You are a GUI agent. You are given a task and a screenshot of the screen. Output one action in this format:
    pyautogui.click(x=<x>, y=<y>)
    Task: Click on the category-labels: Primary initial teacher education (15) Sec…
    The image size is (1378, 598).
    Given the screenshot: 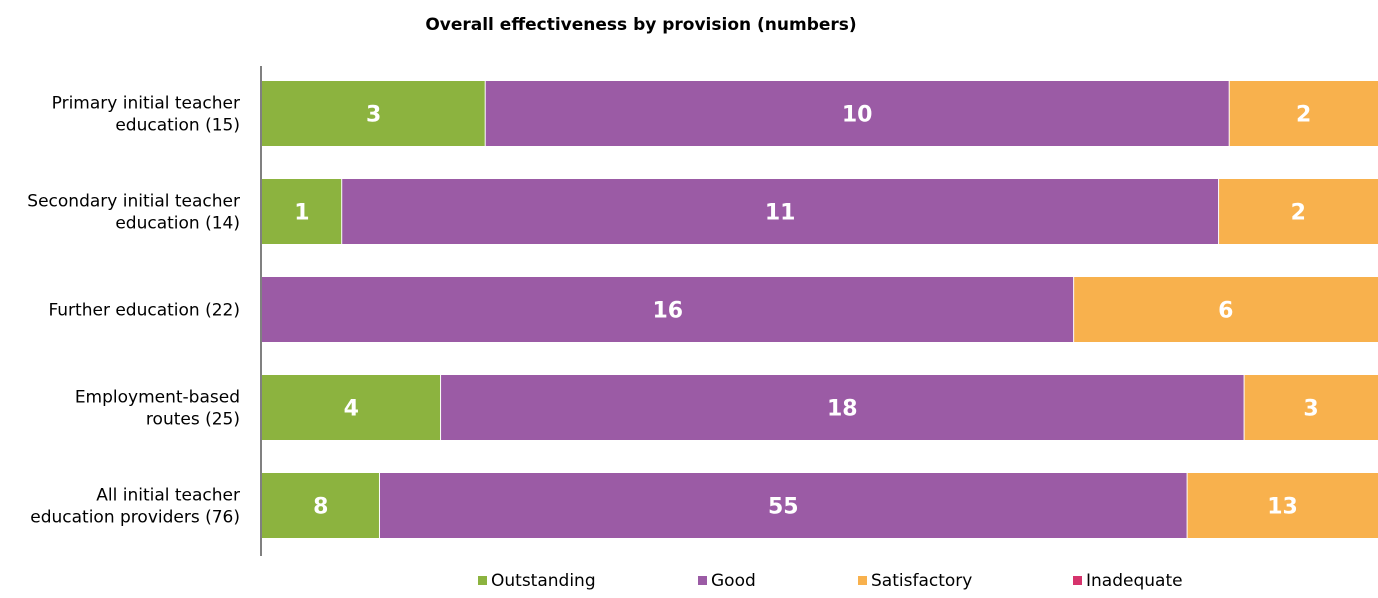 What is the action you would take?
    pyautogui.click(x=133, y=311)
    